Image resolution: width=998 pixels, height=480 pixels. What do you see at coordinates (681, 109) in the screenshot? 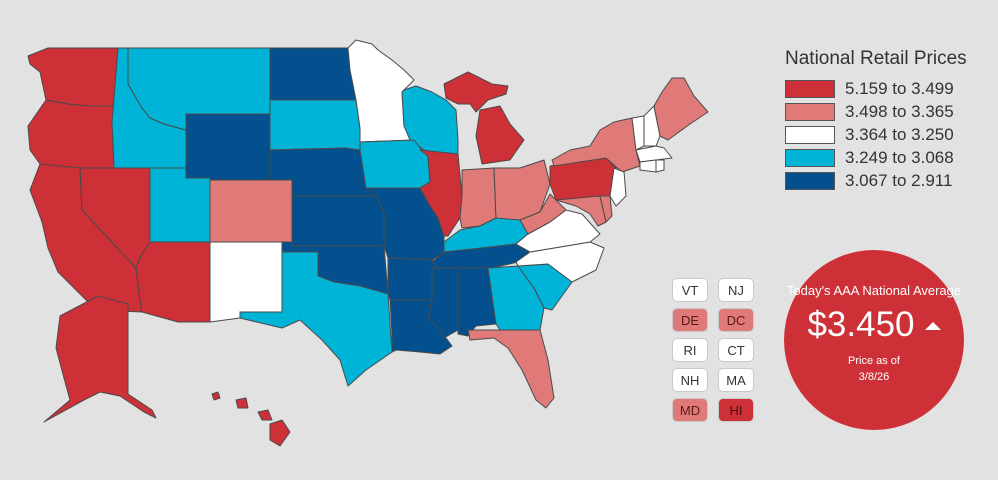
I see `state-ME` at bounding box center [681, 109].